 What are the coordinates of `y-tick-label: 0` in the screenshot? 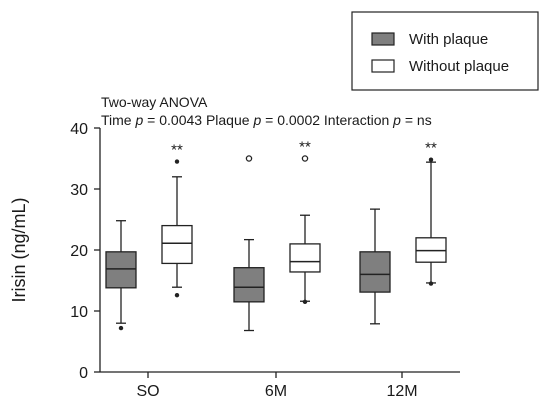 It's located at (83, 373).